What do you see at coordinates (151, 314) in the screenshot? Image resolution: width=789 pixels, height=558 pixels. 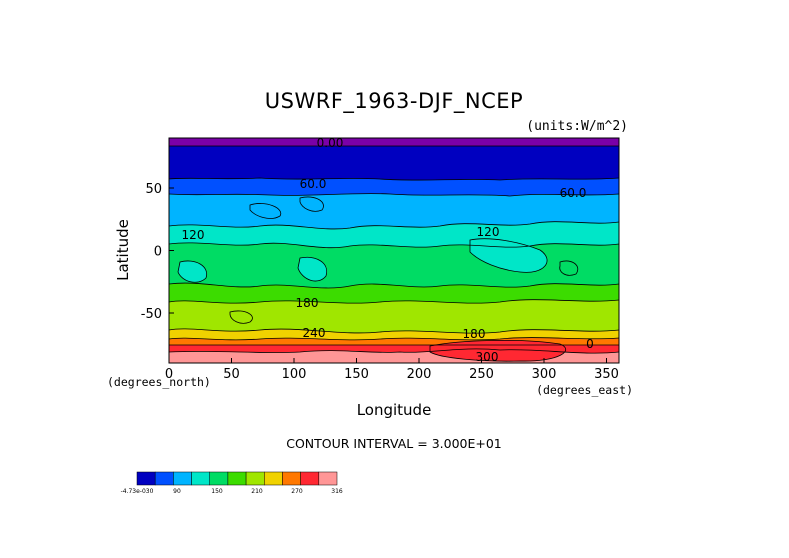 I see `y-tick-label: -50` at bounding box center [151, 314].